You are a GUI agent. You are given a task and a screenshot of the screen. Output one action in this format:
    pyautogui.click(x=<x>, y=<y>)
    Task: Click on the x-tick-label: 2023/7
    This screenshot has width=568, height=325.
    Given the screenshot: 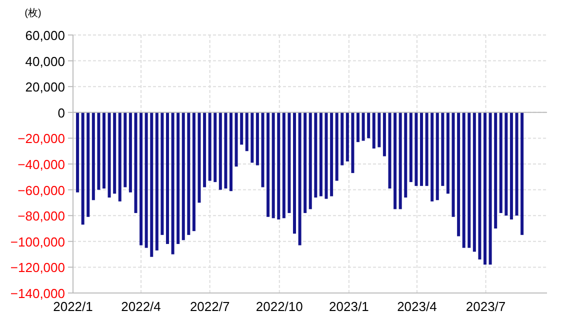 What is the action you would take?
    pyautogui.click(x=486, y=306)
    